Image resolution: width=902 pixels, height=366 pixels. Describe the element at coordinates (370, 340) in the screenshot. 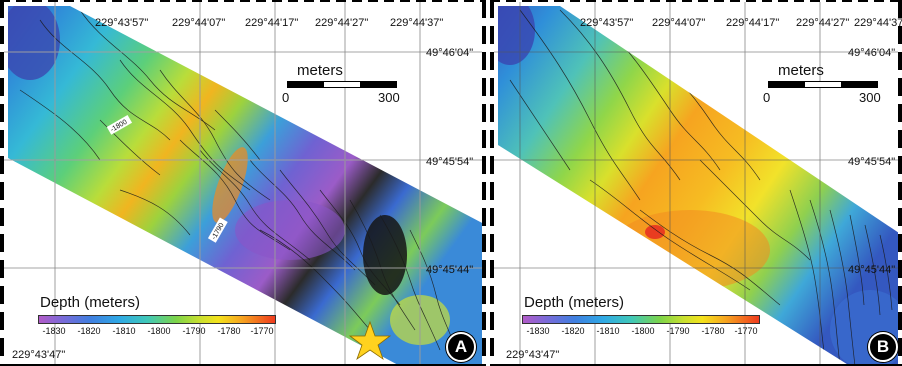

I see `star-icon` at that location.